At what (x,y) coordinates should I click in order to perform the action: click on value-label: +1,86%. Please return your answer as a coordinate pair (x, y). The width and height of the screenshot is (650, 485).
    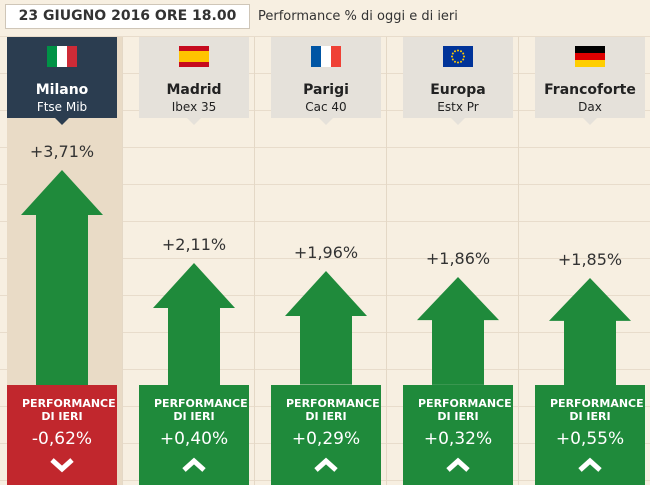
    Looking at the image, I should click on (458, 259).